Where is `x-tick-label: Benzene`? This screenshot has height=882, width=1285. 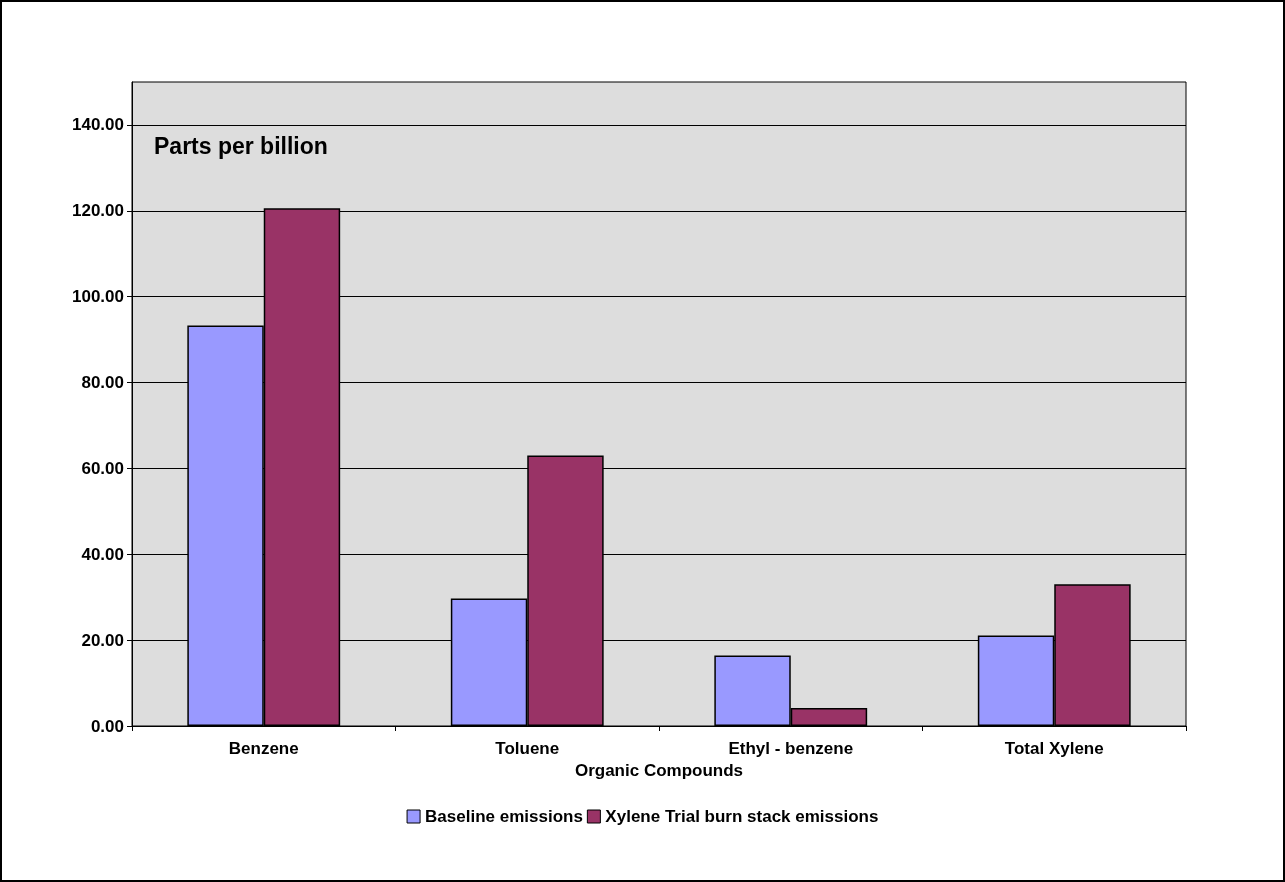
x-tick-label: Benzene is located at coordinates (263, 748).